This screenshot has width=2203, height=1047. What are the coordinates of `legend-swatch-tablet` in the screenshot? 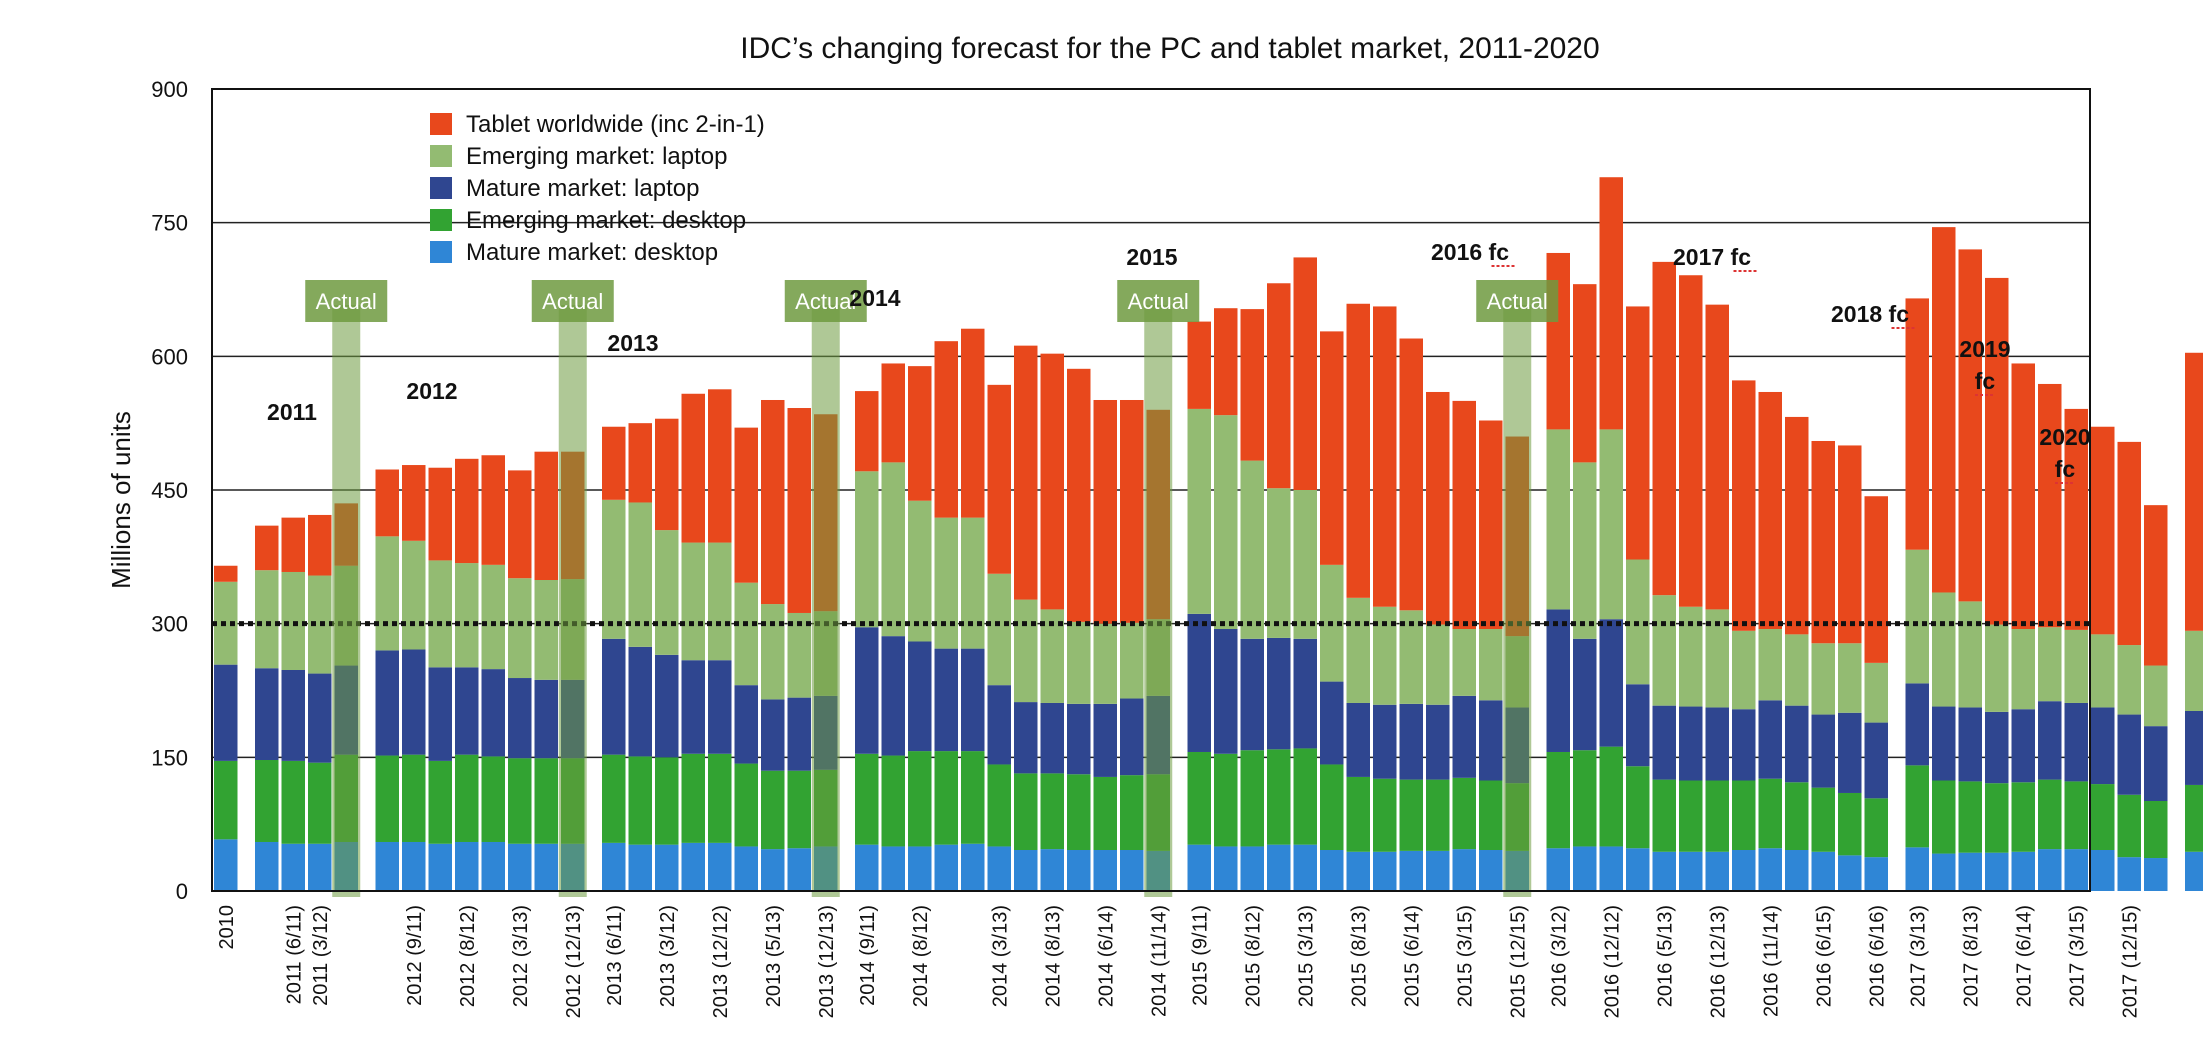 It's located at (441, 124).